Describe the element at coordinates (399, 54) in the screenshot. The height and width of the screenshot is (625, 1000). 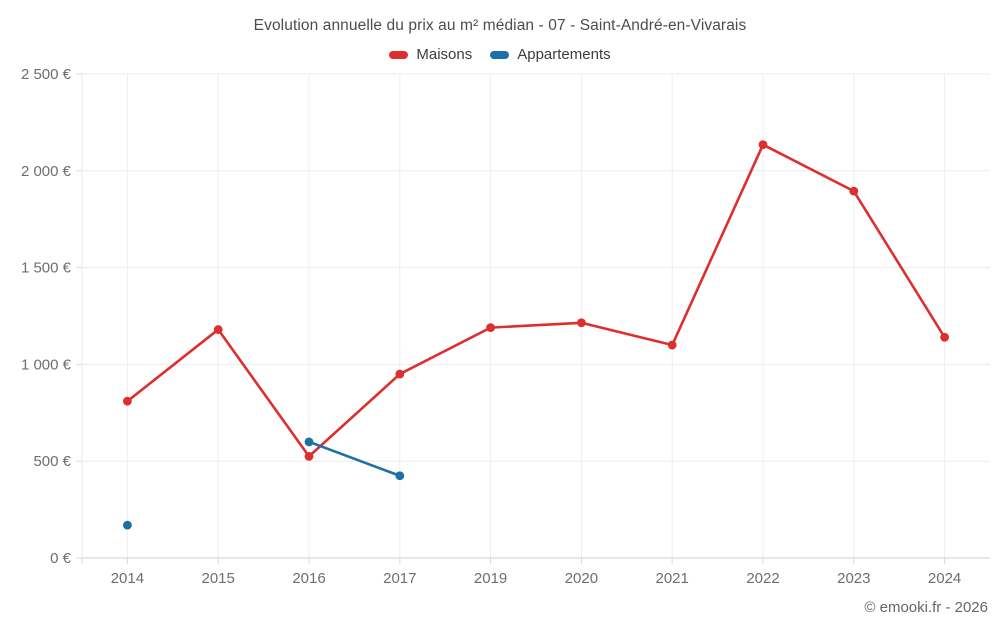
I see `maisons-legend-swatch-icon` at that location.